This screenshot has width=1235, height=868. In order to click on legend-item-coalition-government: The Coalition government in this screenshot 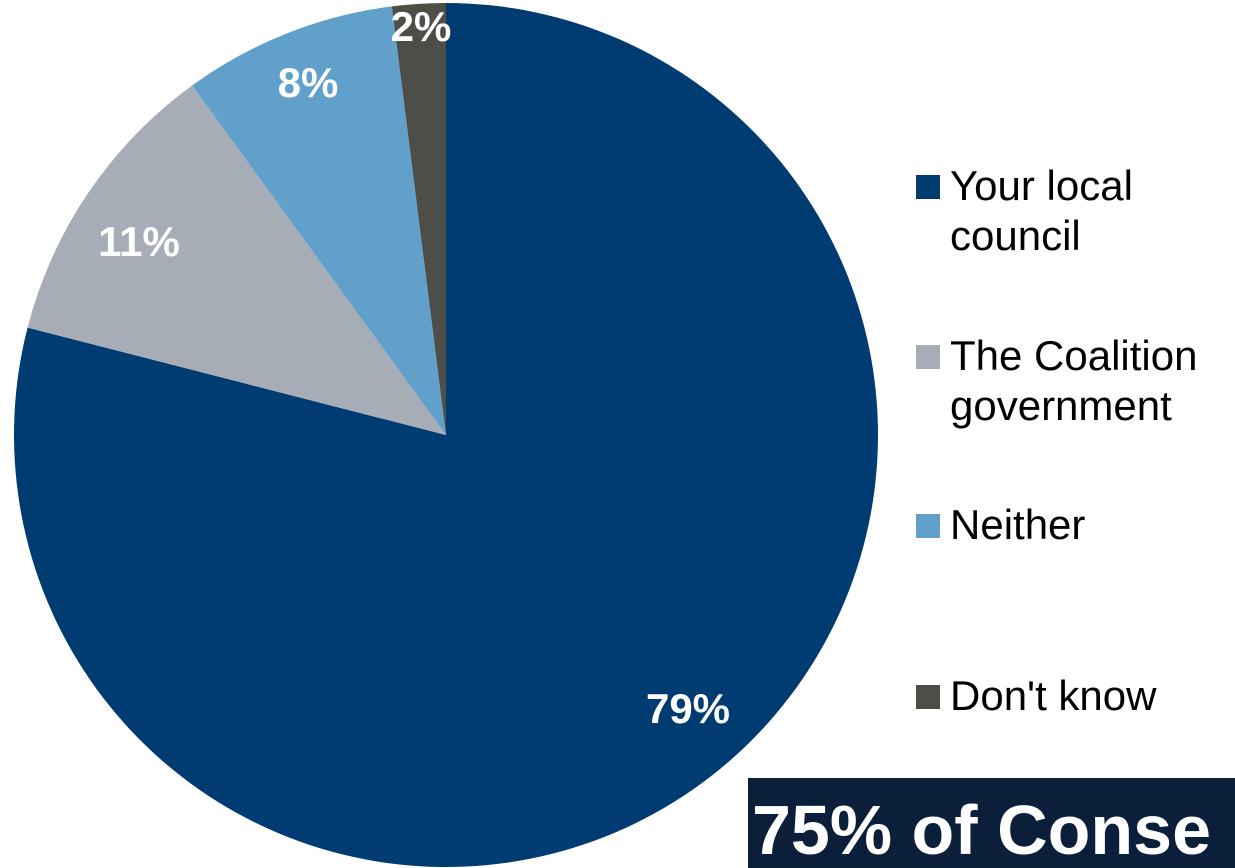, I will do `click(1073, 381)`.